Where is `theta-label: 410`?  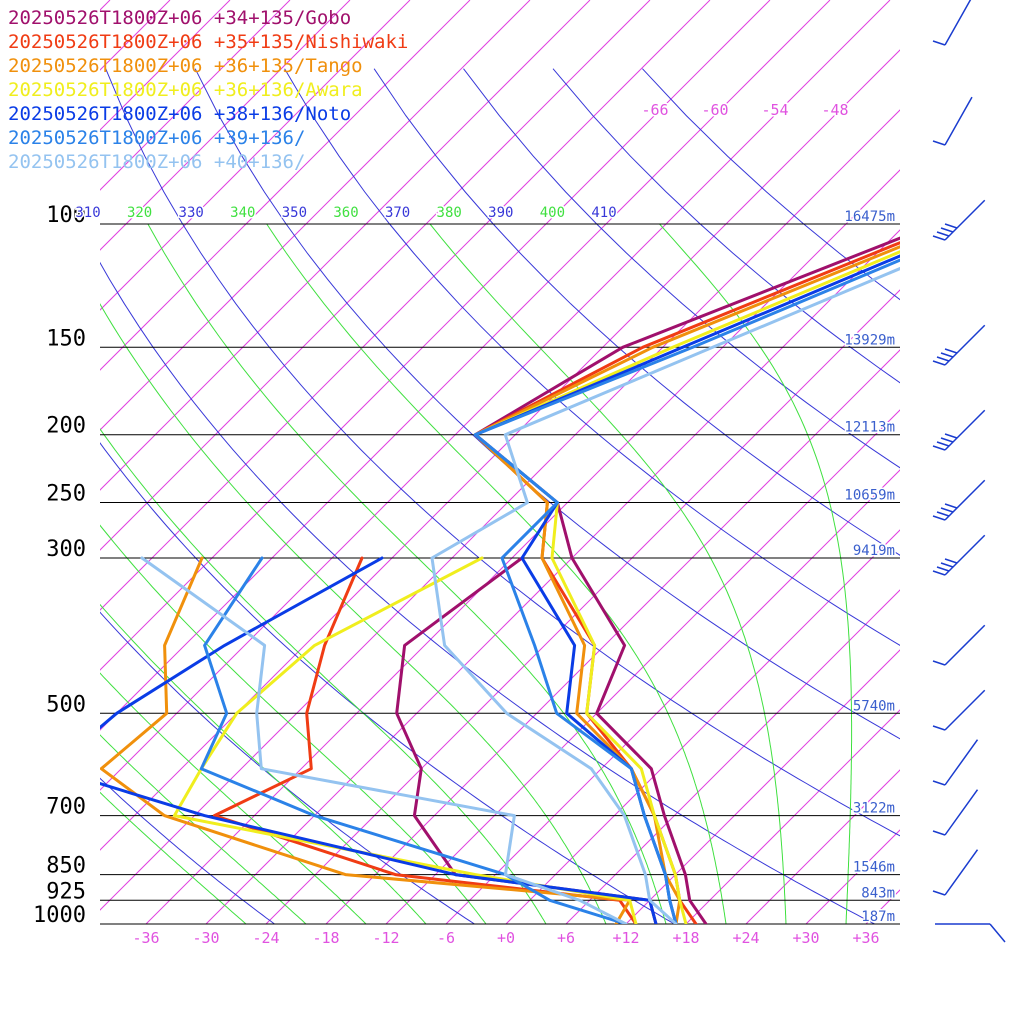
theta-label: 410 is located at coordinates (603, 213).